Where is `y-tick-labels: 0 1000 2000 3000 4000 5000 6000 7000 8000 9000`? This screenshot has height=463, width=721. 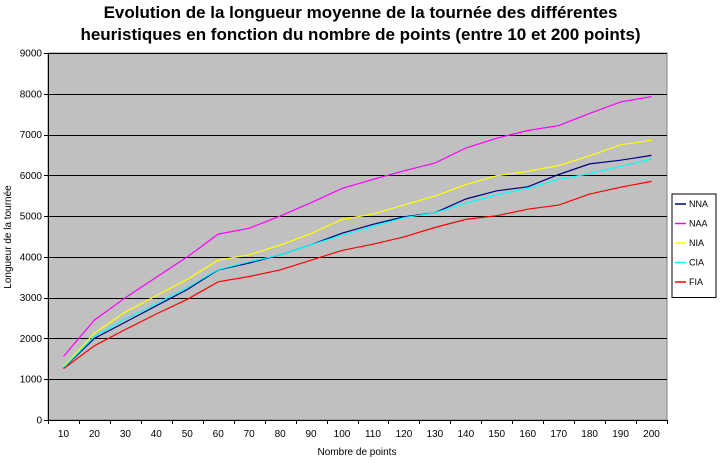 y-tick-labels: 0 1000 2000 3000 4000 5000 6000 7000 8000 9000 is located at coordinates (31, 238).